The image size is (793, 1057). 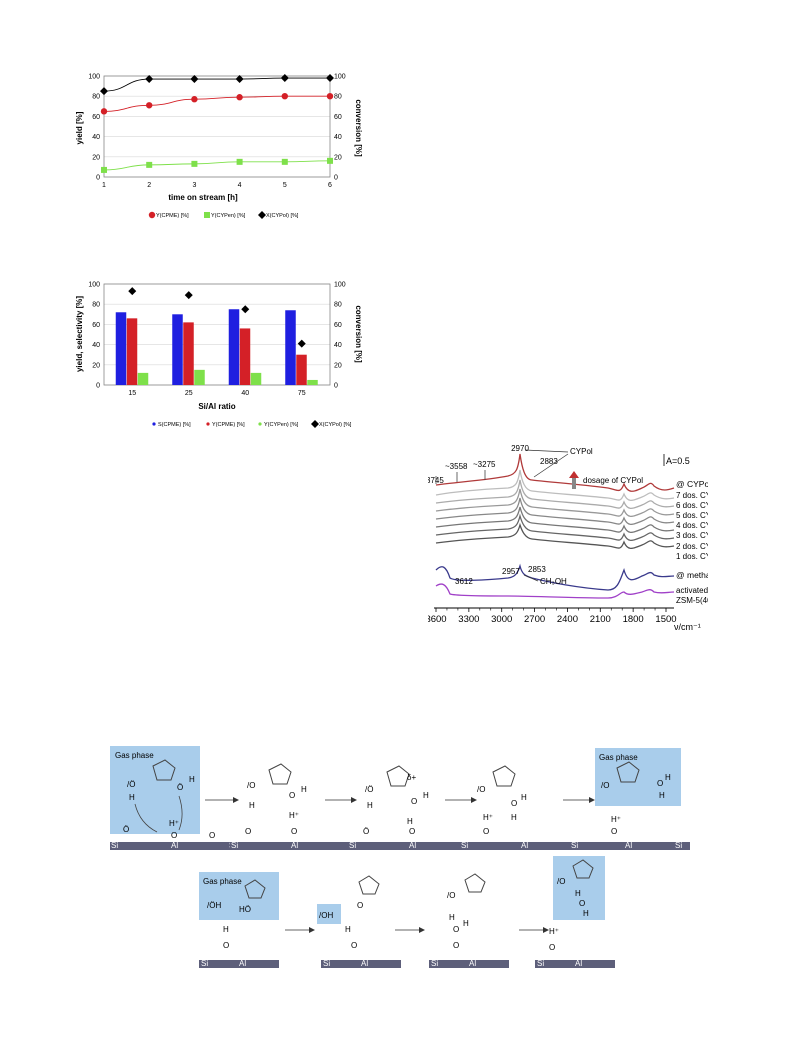 I want to click on svg-text: δ+, so click(x=411, y=777).